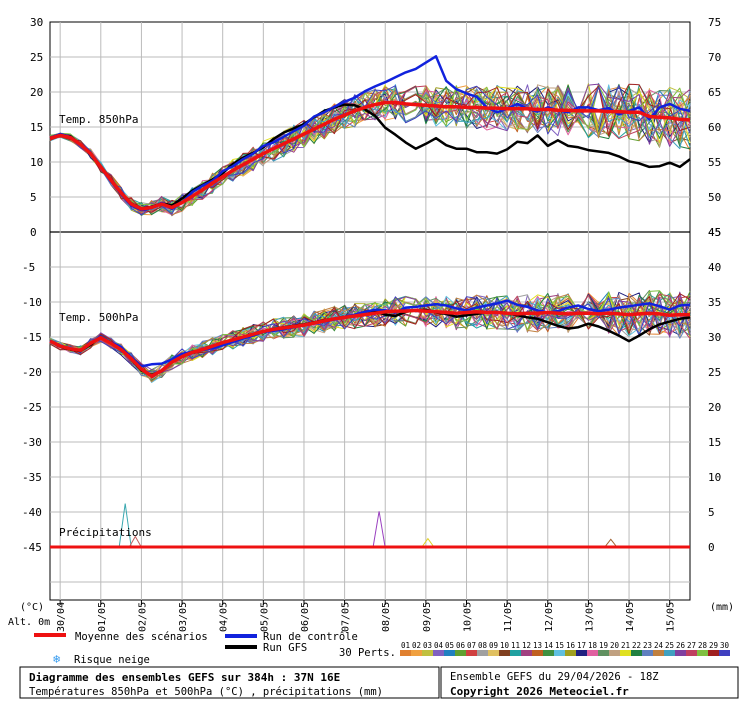 The image size is (740, 704). I want to click on y-tick-left-t500: -40, so click(32, 512).